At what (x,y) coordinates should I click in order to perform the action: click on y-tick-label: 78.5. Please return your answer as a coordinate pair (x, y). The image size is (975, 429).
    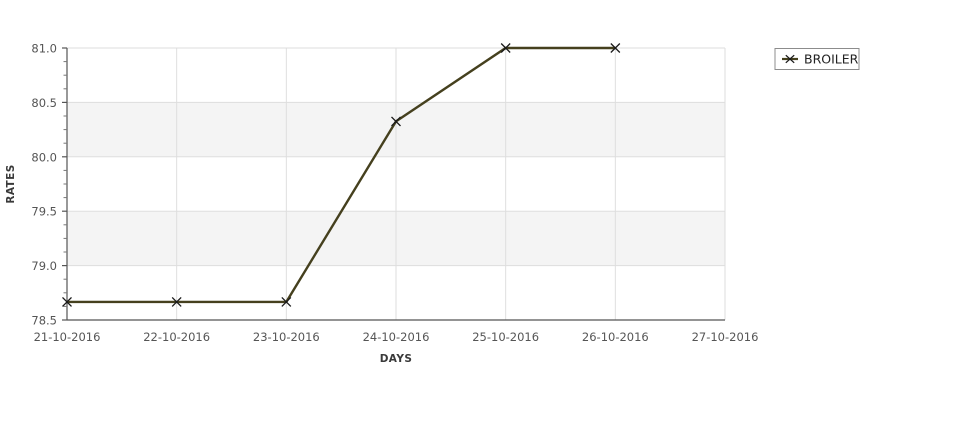
    Looking at the image, I should click on (44, 321).